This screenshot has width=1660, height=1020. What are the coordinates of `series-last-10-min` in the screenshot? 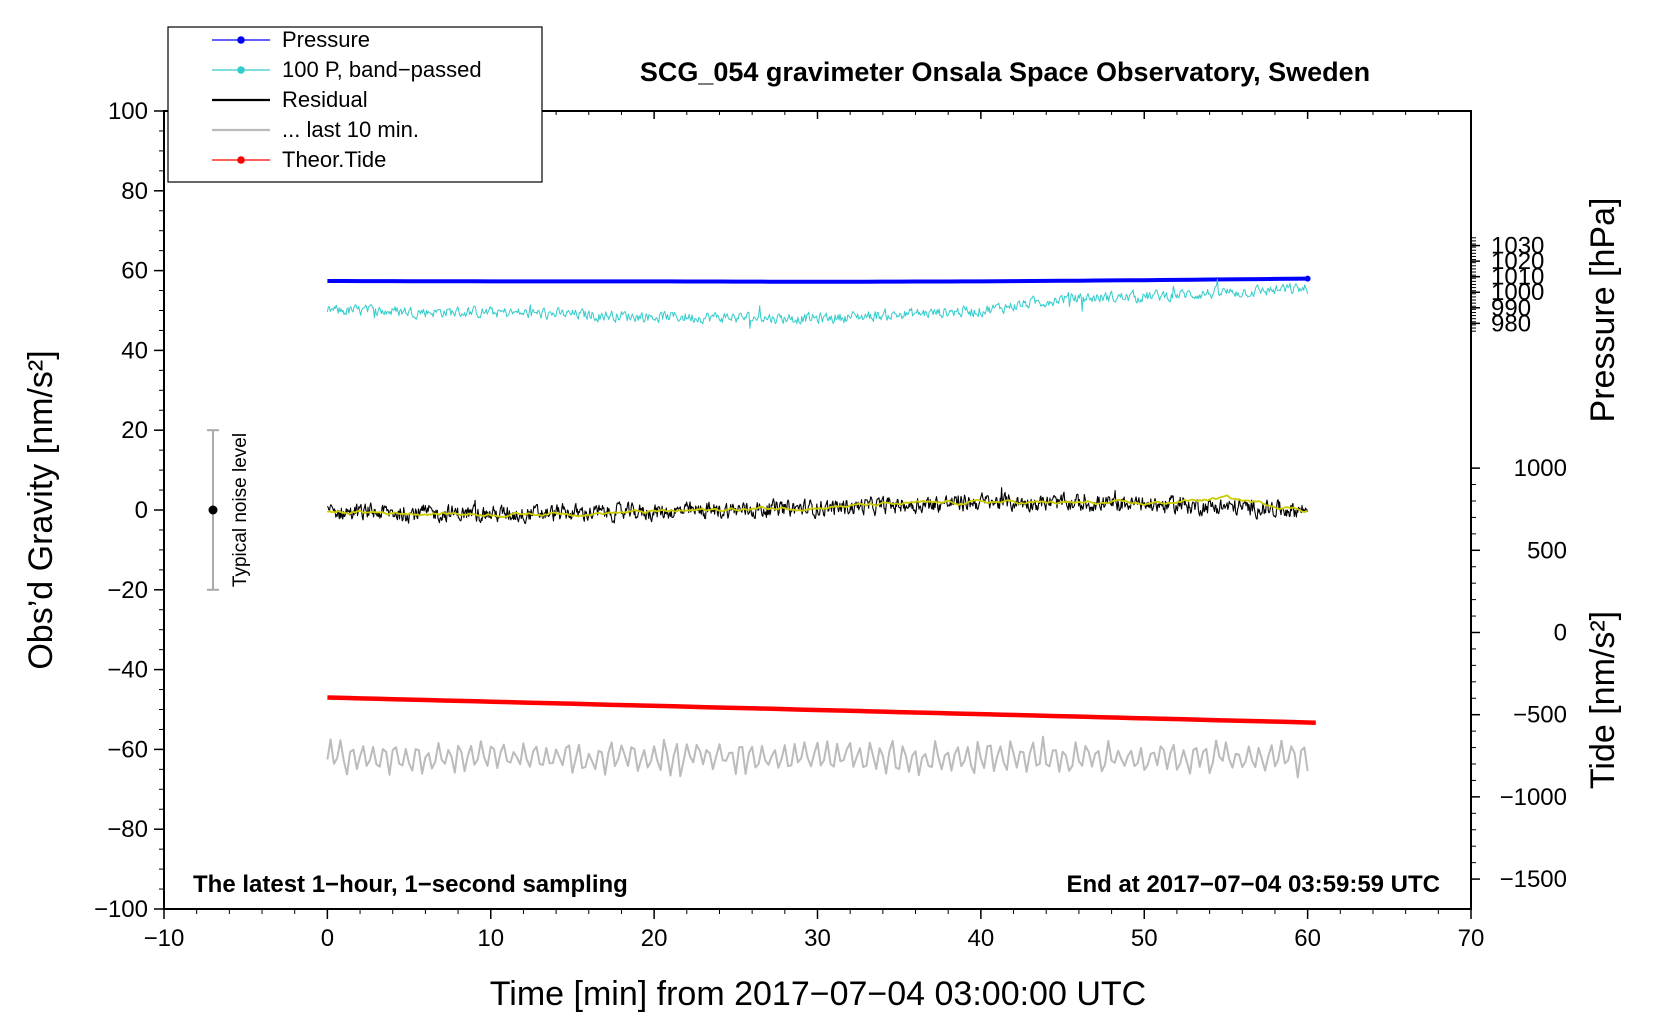 It's located at (817, 757).